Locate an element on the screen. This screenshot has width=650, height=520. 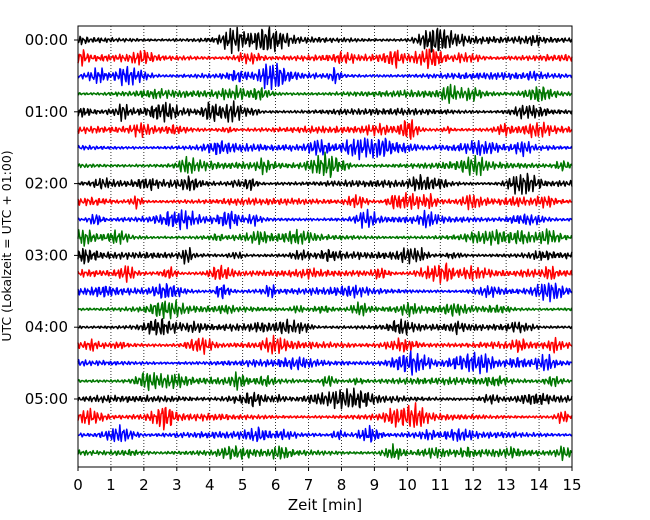
y-tick-label: 03:00 is located at coordinates (46, 255).